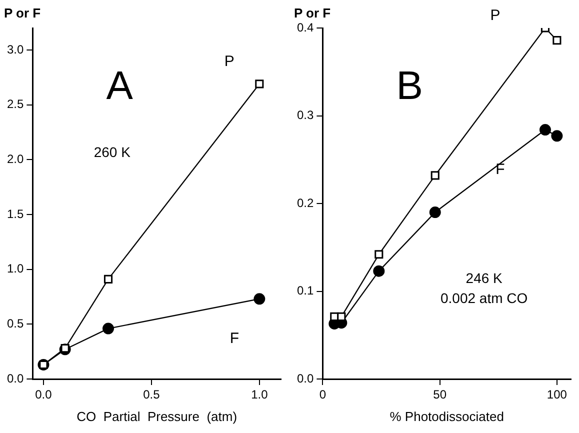 Image resolution: width=579 pixels, height=433 pixels. What do you see at coordinates (15, 269) in the screenshot?
I see `y-tick-label: 1.0` at bounding box center [15, 269].